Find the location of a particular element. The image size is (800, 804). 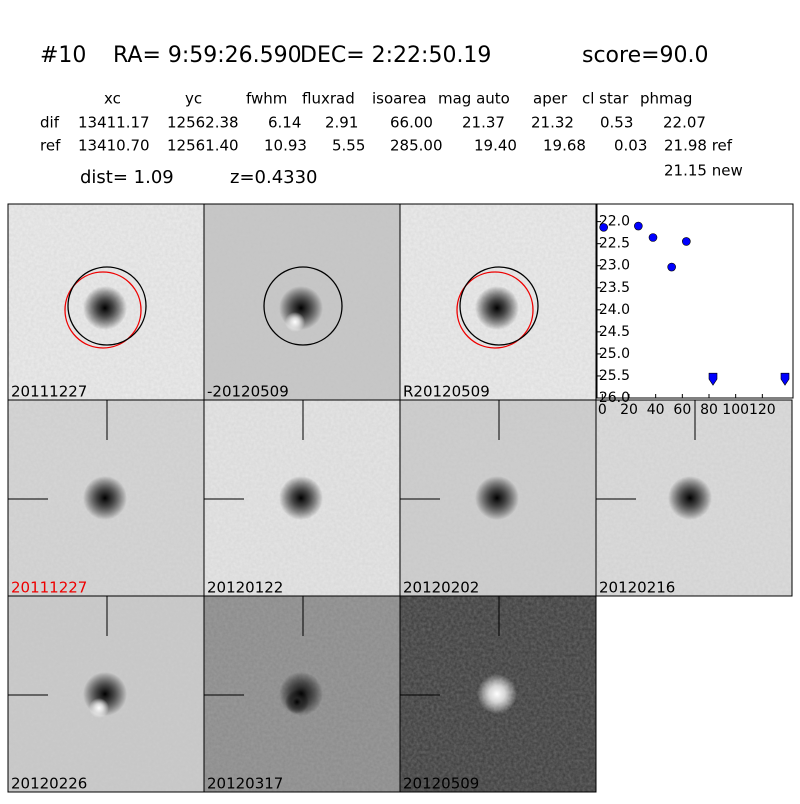

cell: 0.53 is located at coordinates (616, 123).